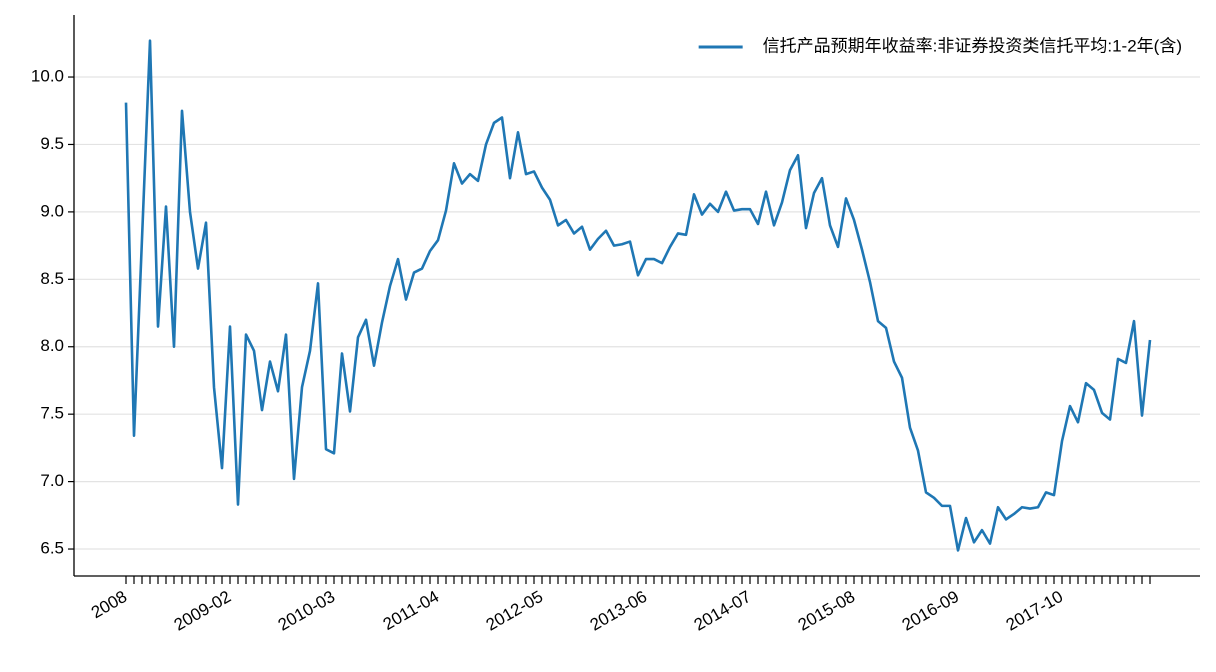 The image size is (1216, 672). I want to click on y-tick-label: 7.5, so click(52, 413).